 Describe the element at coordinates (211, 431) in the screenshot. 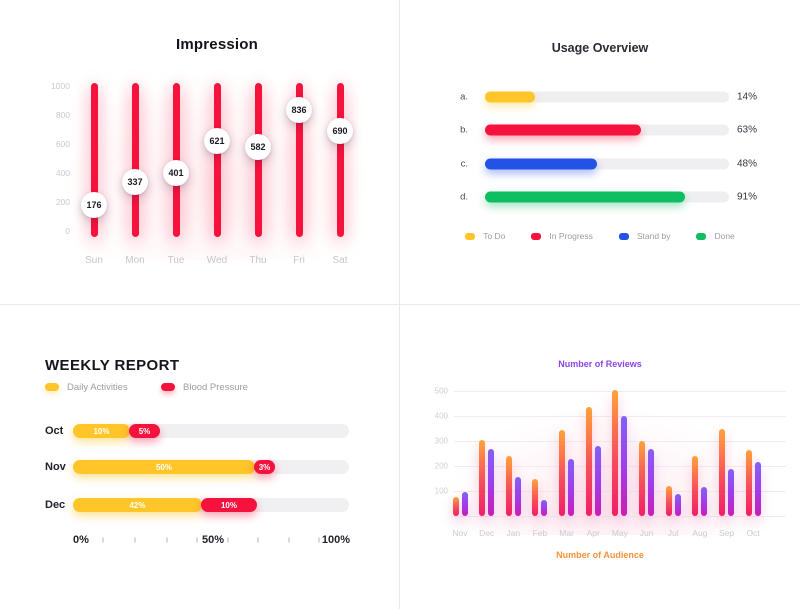

I see `weekly-track: 10% 5%` at that location.